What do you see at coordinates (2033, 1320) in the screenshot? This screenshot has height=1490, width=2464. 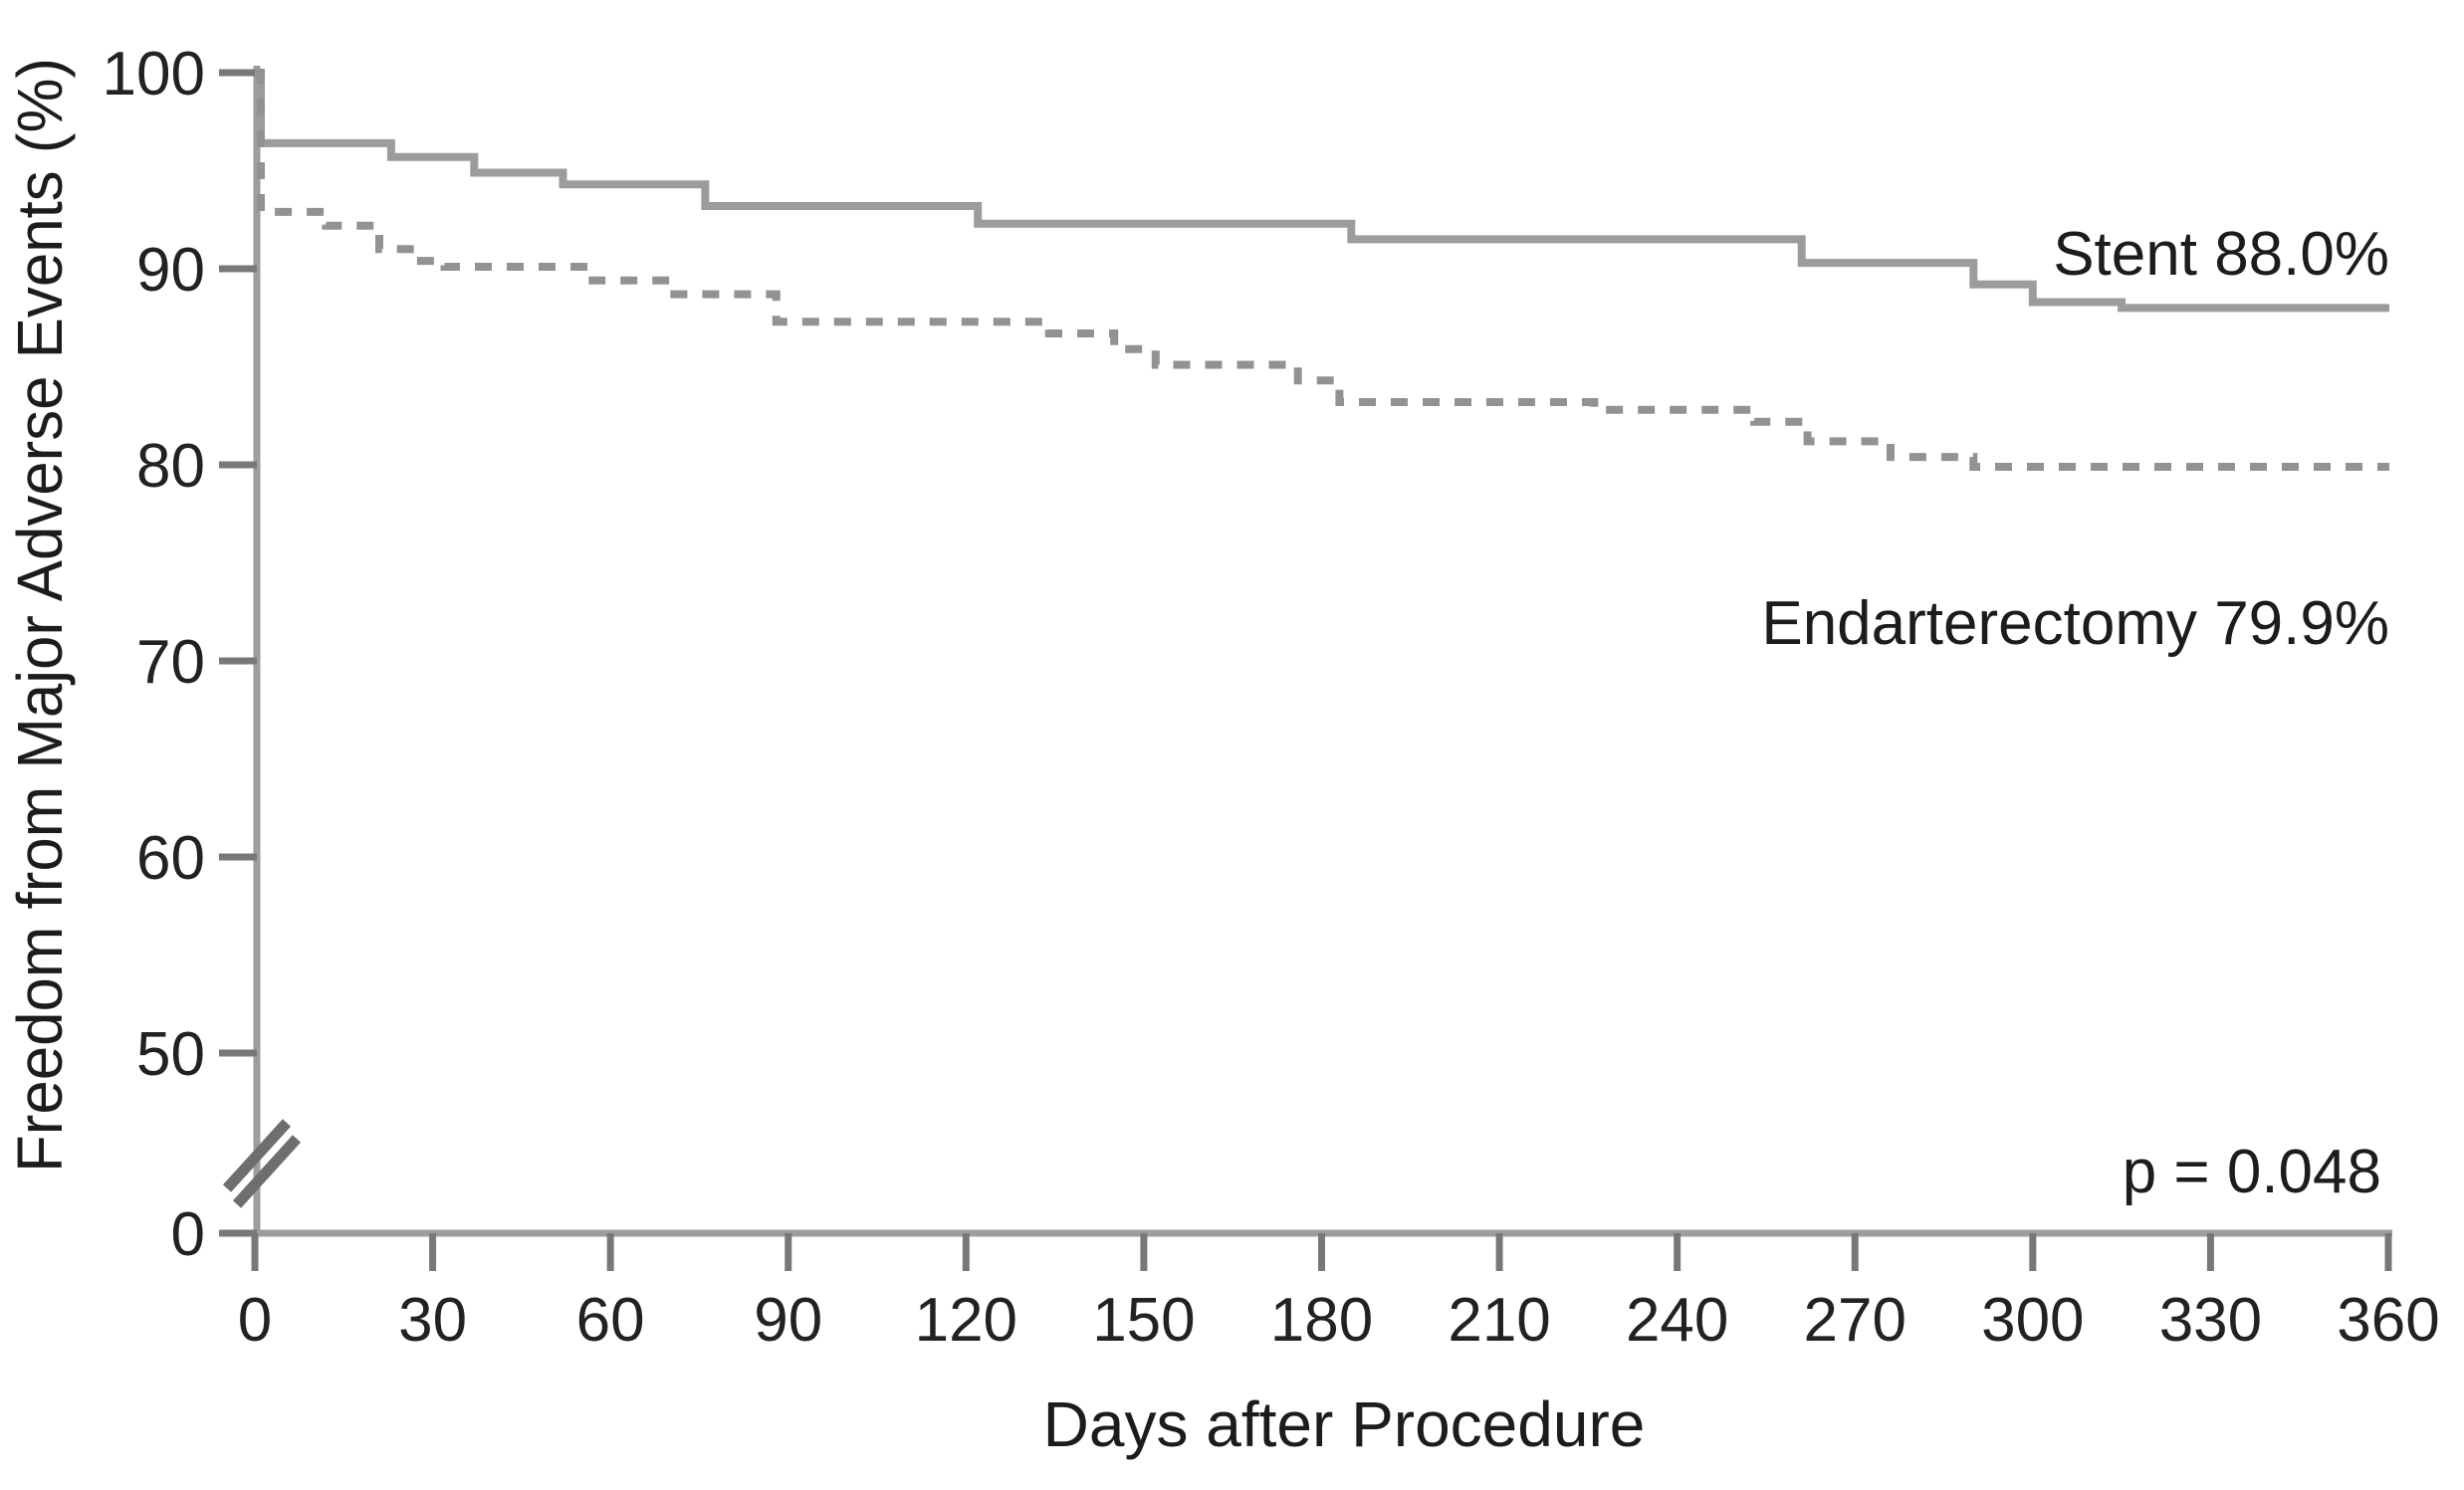 I see `x-tick-label: 300` at bounding box center [2033, 1320].